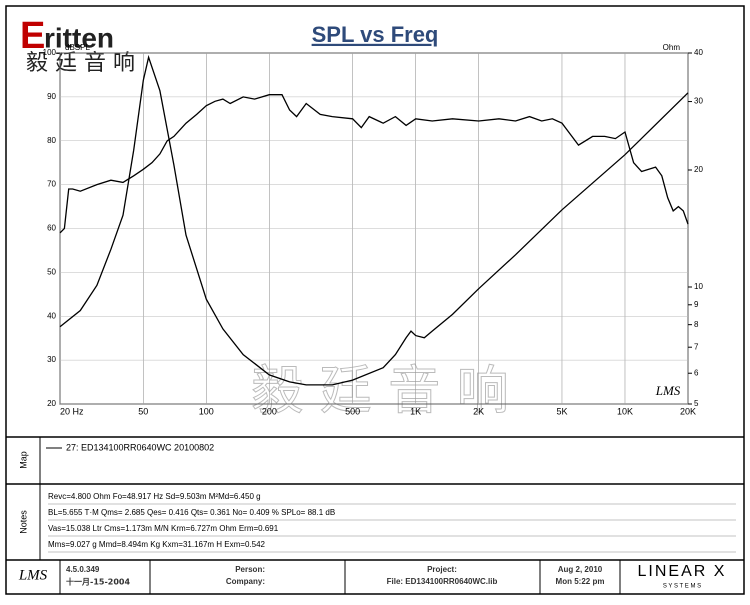 Image resolution: width=750 pixels, height=605 pixels. What do you see at coordinates (23, 522) in the screenshot?
I see `notes-label: Notes` at bounding box center [23, 522].